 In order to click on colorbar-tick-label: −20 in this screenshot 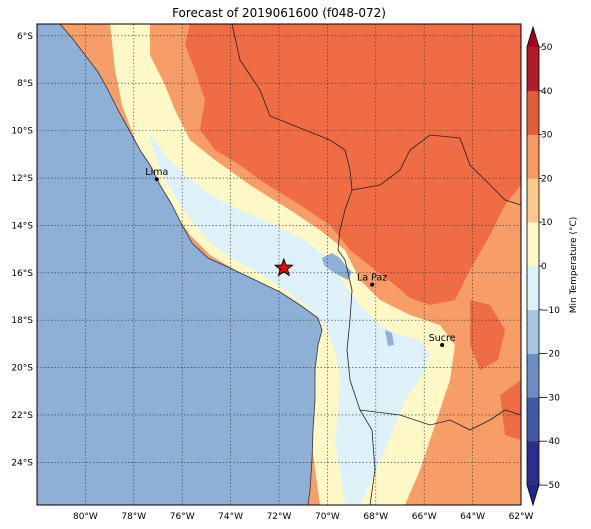, I will do `click(550, 355)`.